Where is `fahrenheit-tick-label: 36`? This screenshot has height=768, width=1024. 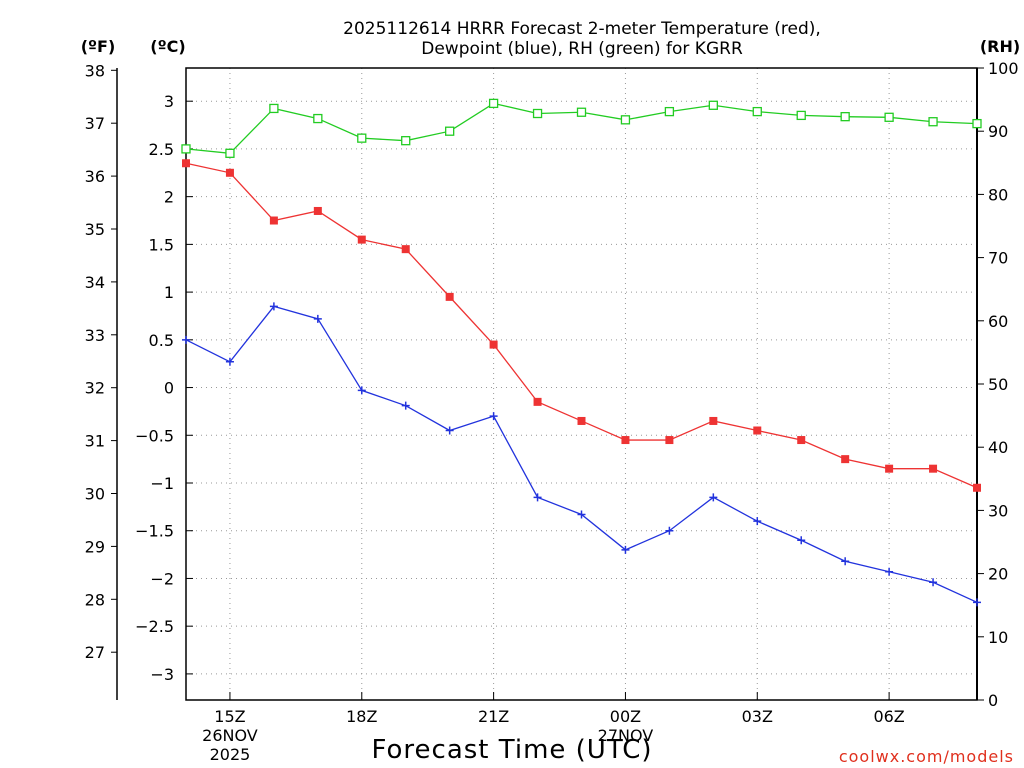 fahrenheit-tick-label: 36 is located at coordinates (95, 176).